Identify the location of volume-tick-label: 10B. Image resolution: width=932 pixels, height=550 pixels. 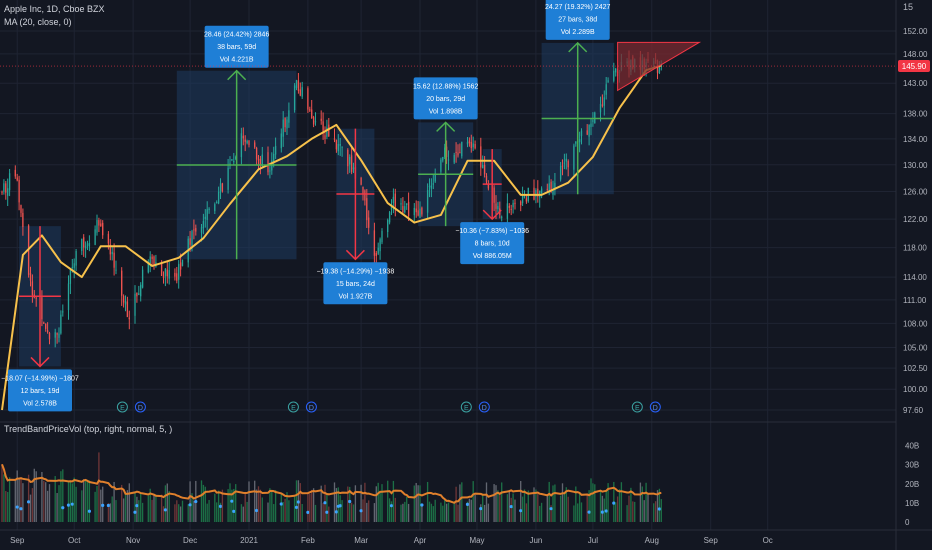
(912, 503).